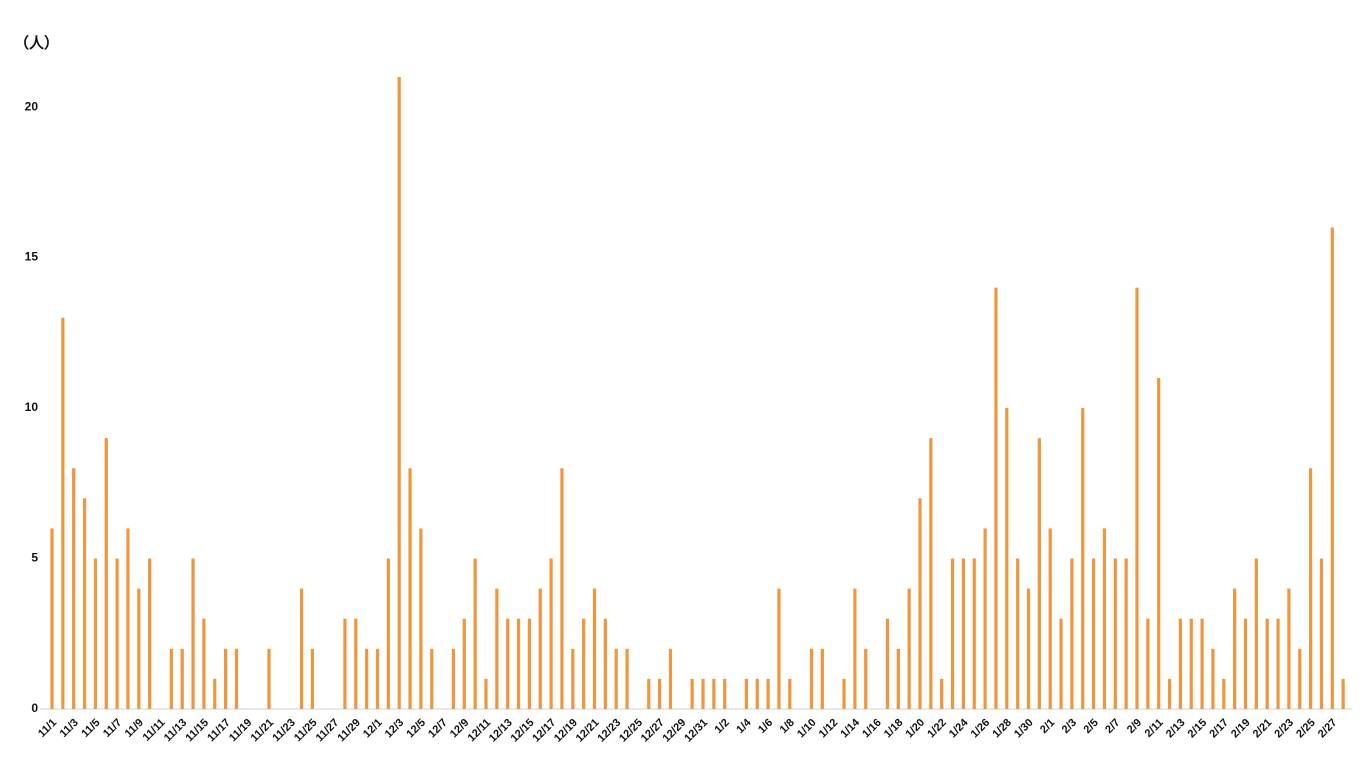 This screenshot has height=758, width=1368. I want to click on x-tick-label: 12/5, so click(416, 729).